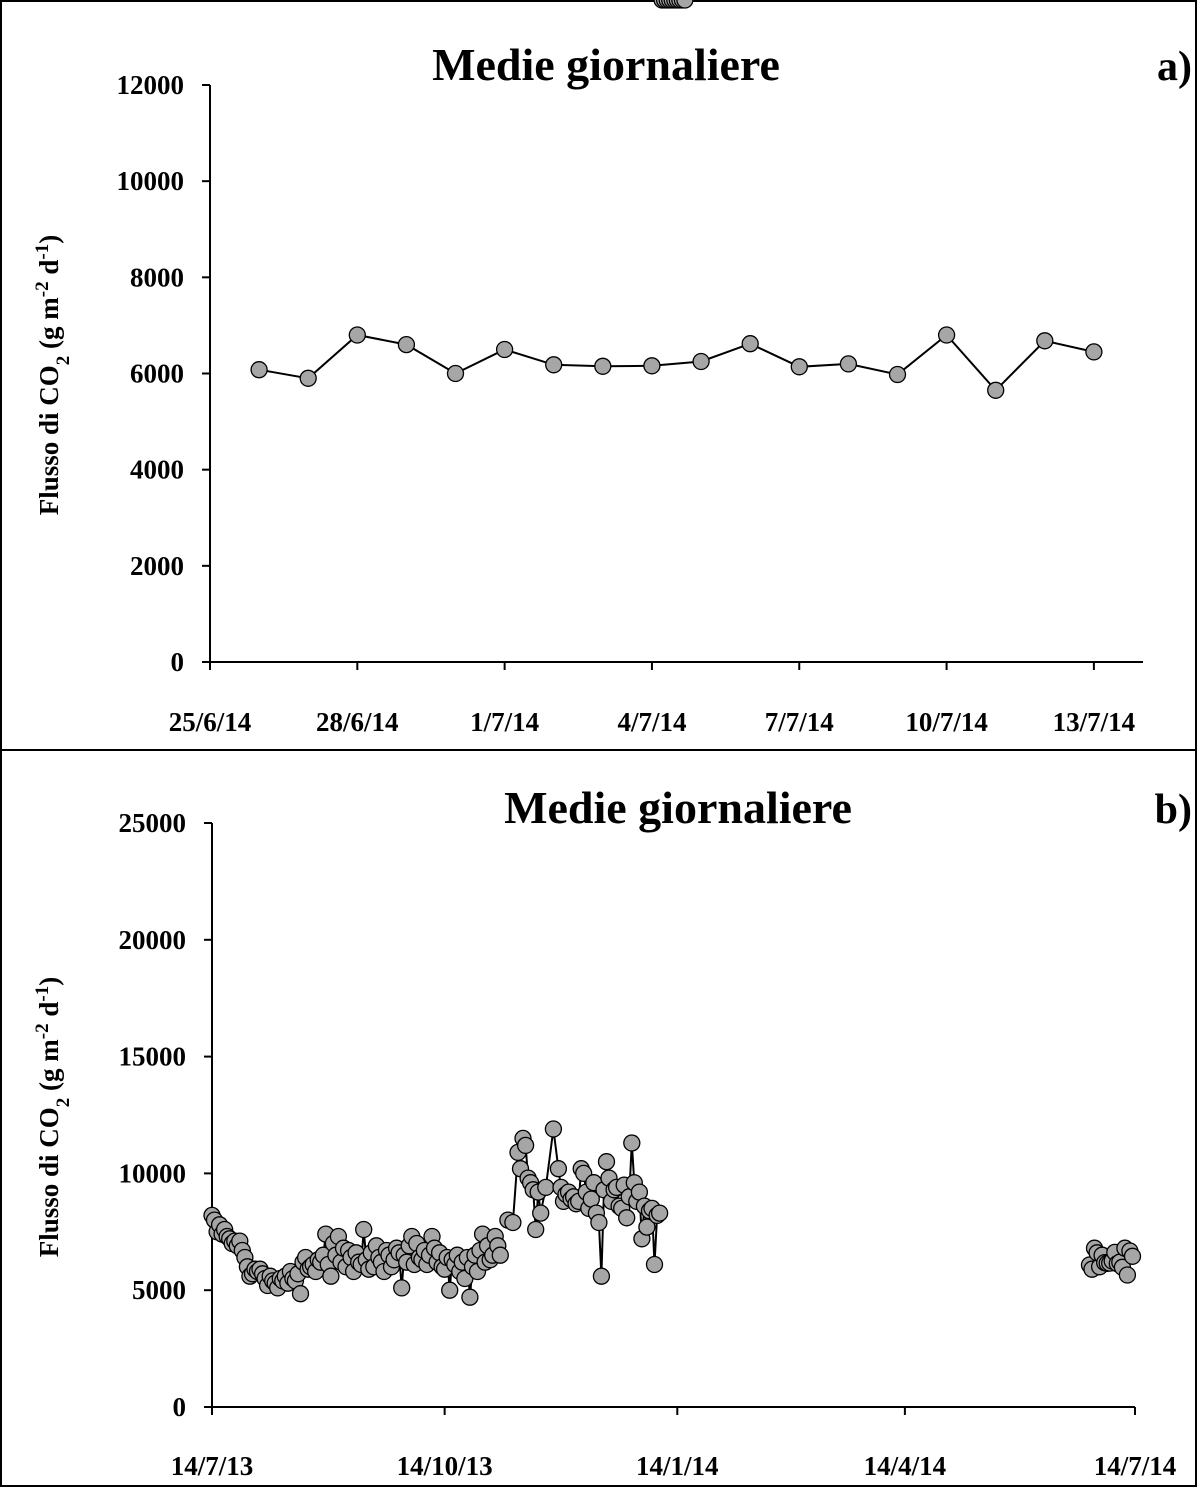 The width and height of the screenshot is (1197, 1487). Describe the element at coordinates (946, 722) in the screenshot. I see `x-tick-label: 10/7/14` at that location.